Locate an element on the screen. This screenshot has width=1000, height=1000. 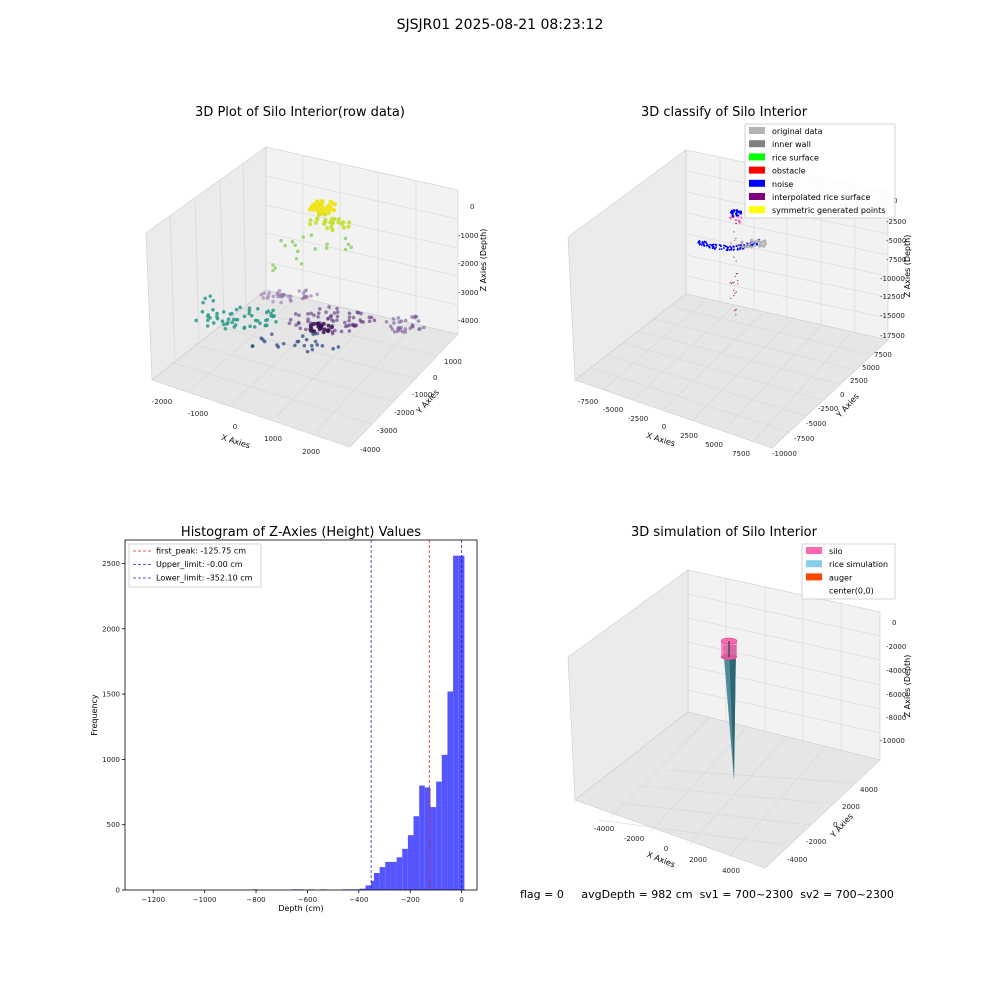
classify-xtick: -7500 is located at coordinates (588, 402).